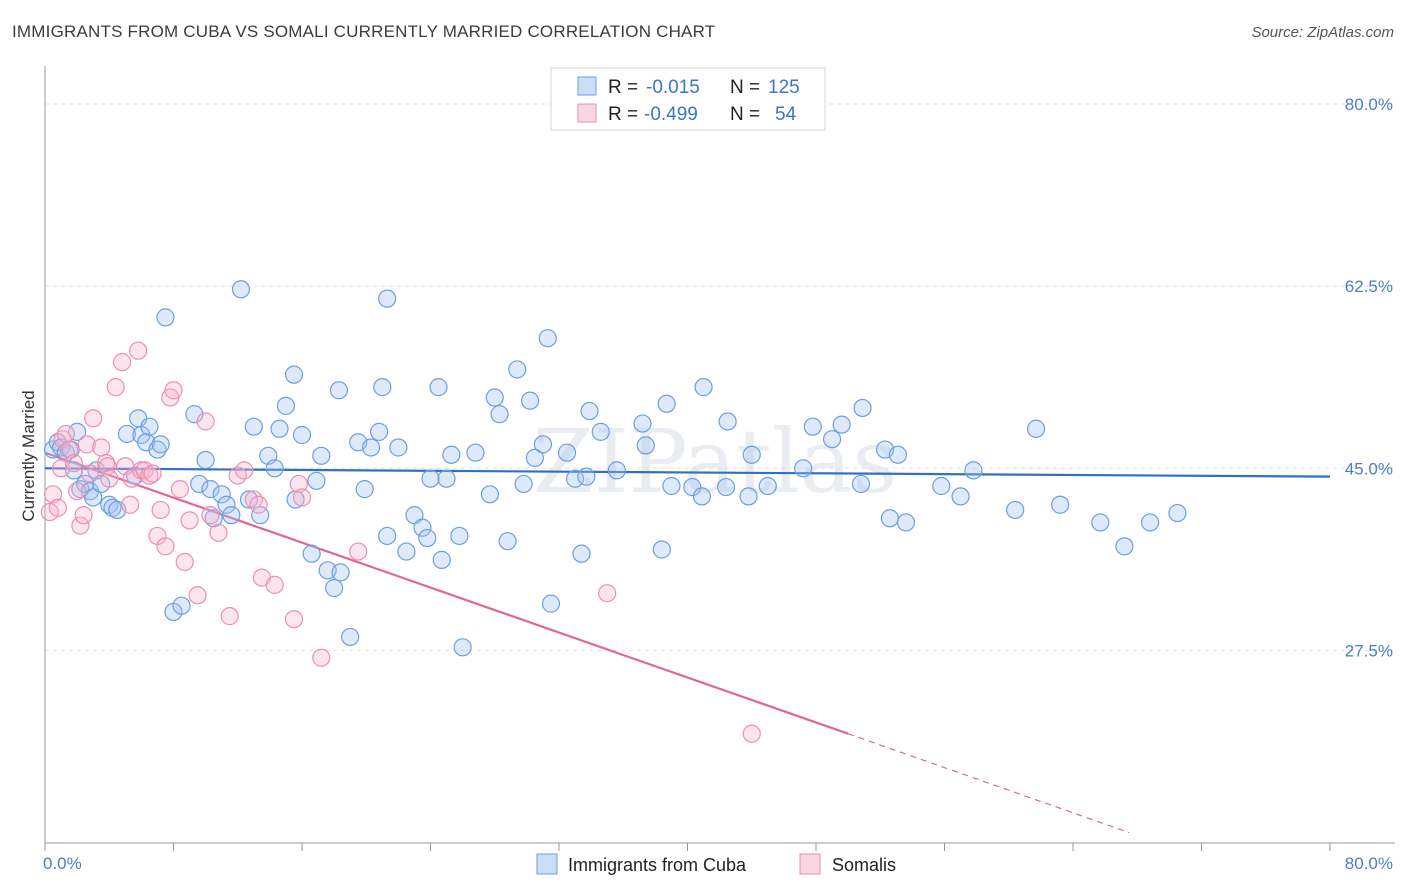 This screenshot has width=1406, height=892. Describe the element at coordinates (786, 114) in the screenshot. I see `legend-n-value-somali: 54` at that location.